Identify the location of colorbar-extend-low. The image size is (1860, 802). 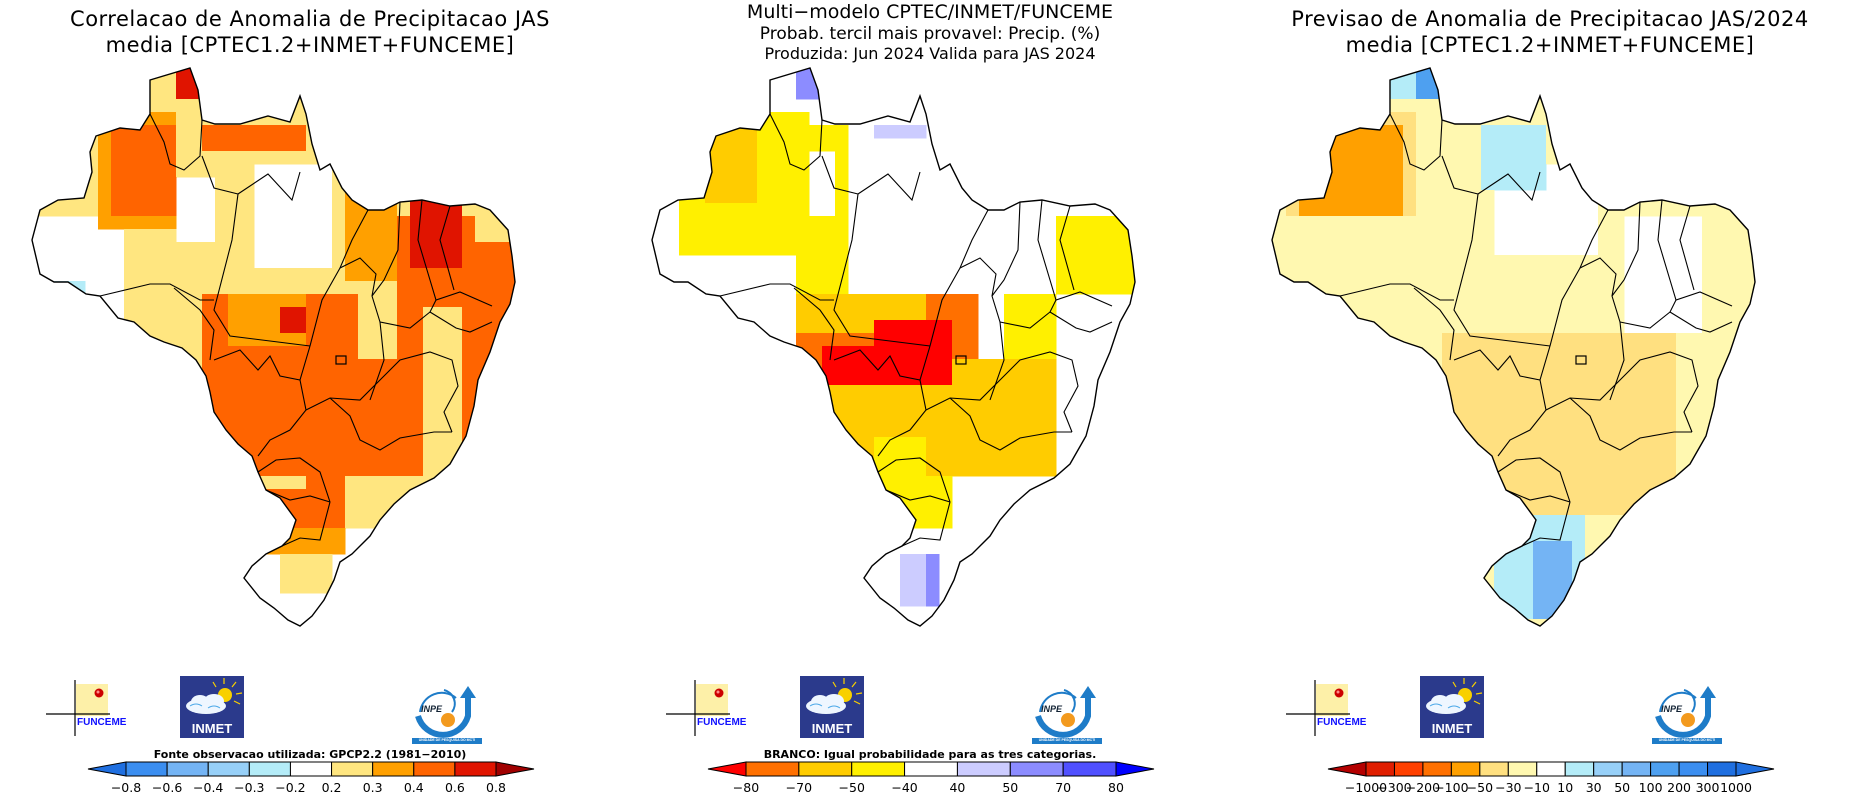
(727, 769).